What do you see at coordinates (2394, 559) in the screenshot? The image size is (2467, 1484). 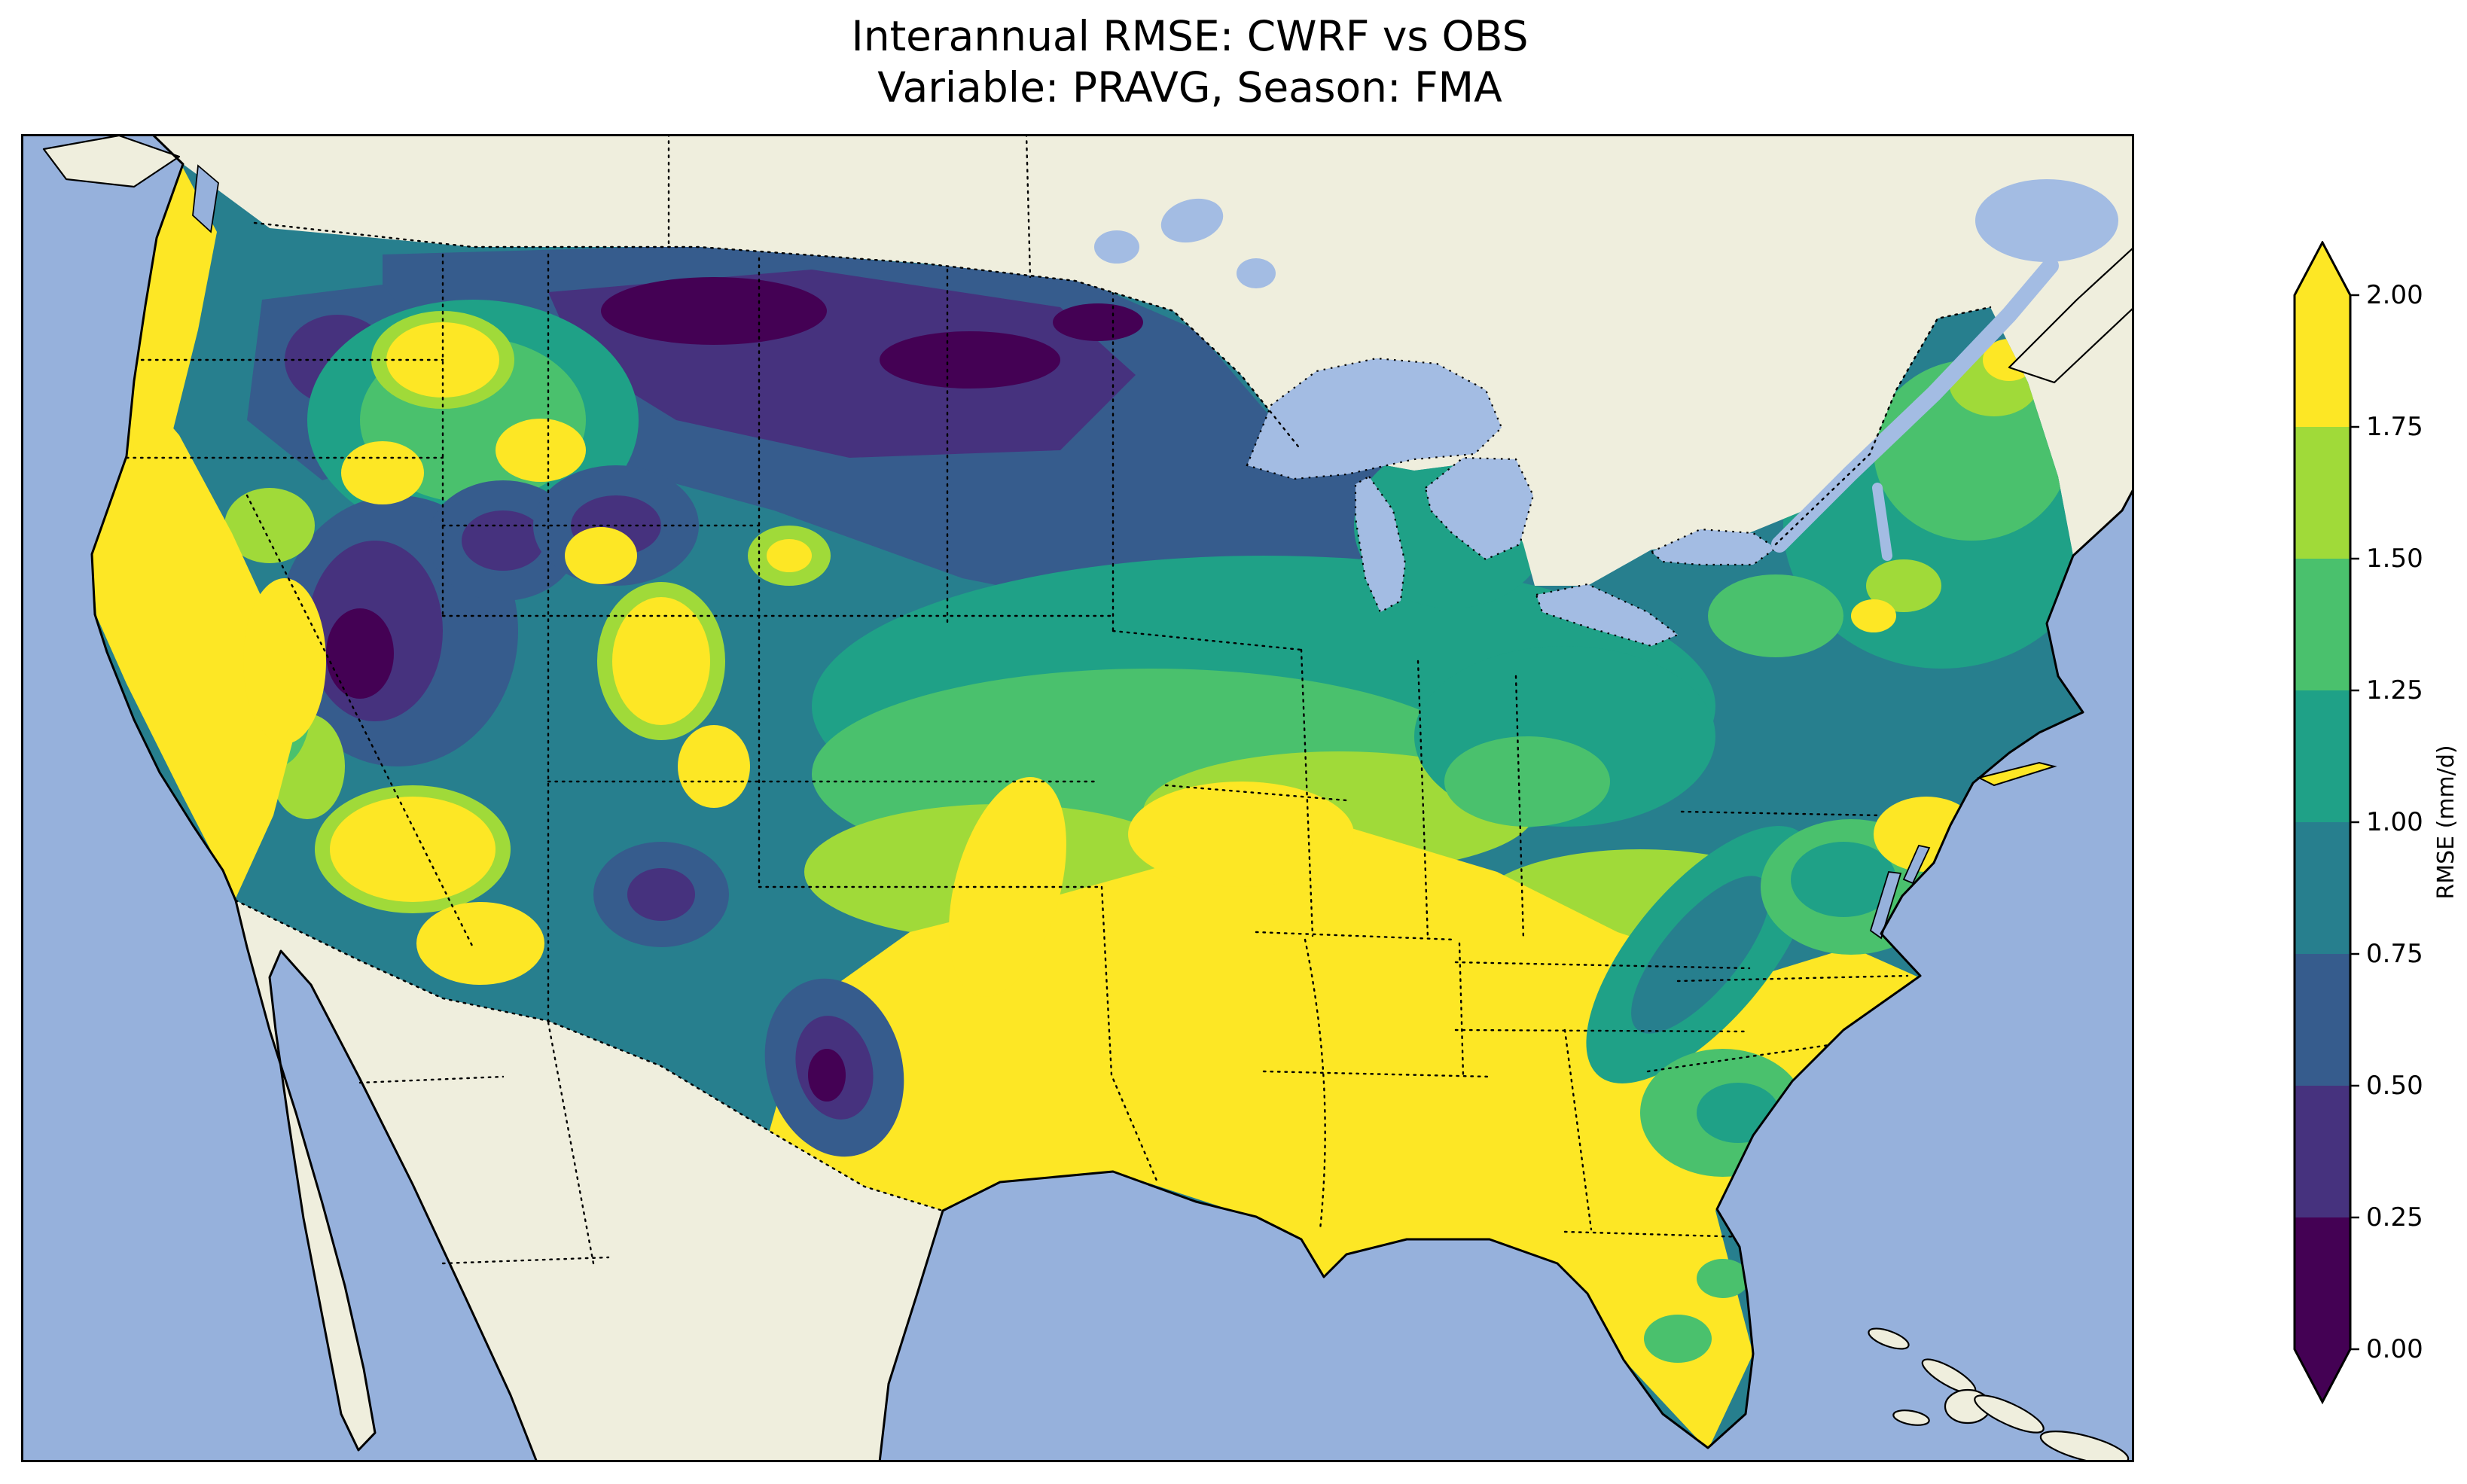 I see `tick-1.50: 1.50` at bounding box center [2394, 559].